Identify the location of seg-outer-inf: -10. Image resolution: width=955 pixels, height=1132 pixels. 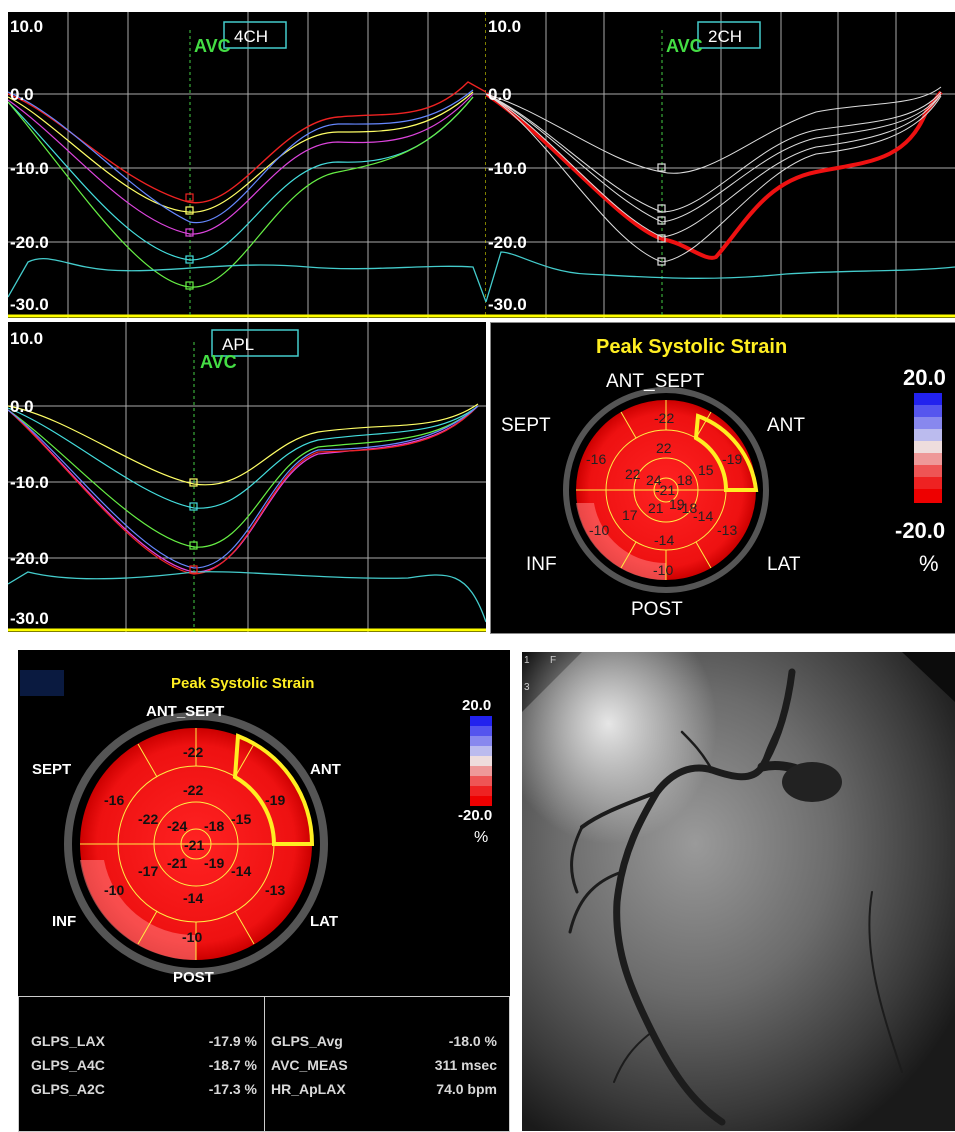
(114, 890).